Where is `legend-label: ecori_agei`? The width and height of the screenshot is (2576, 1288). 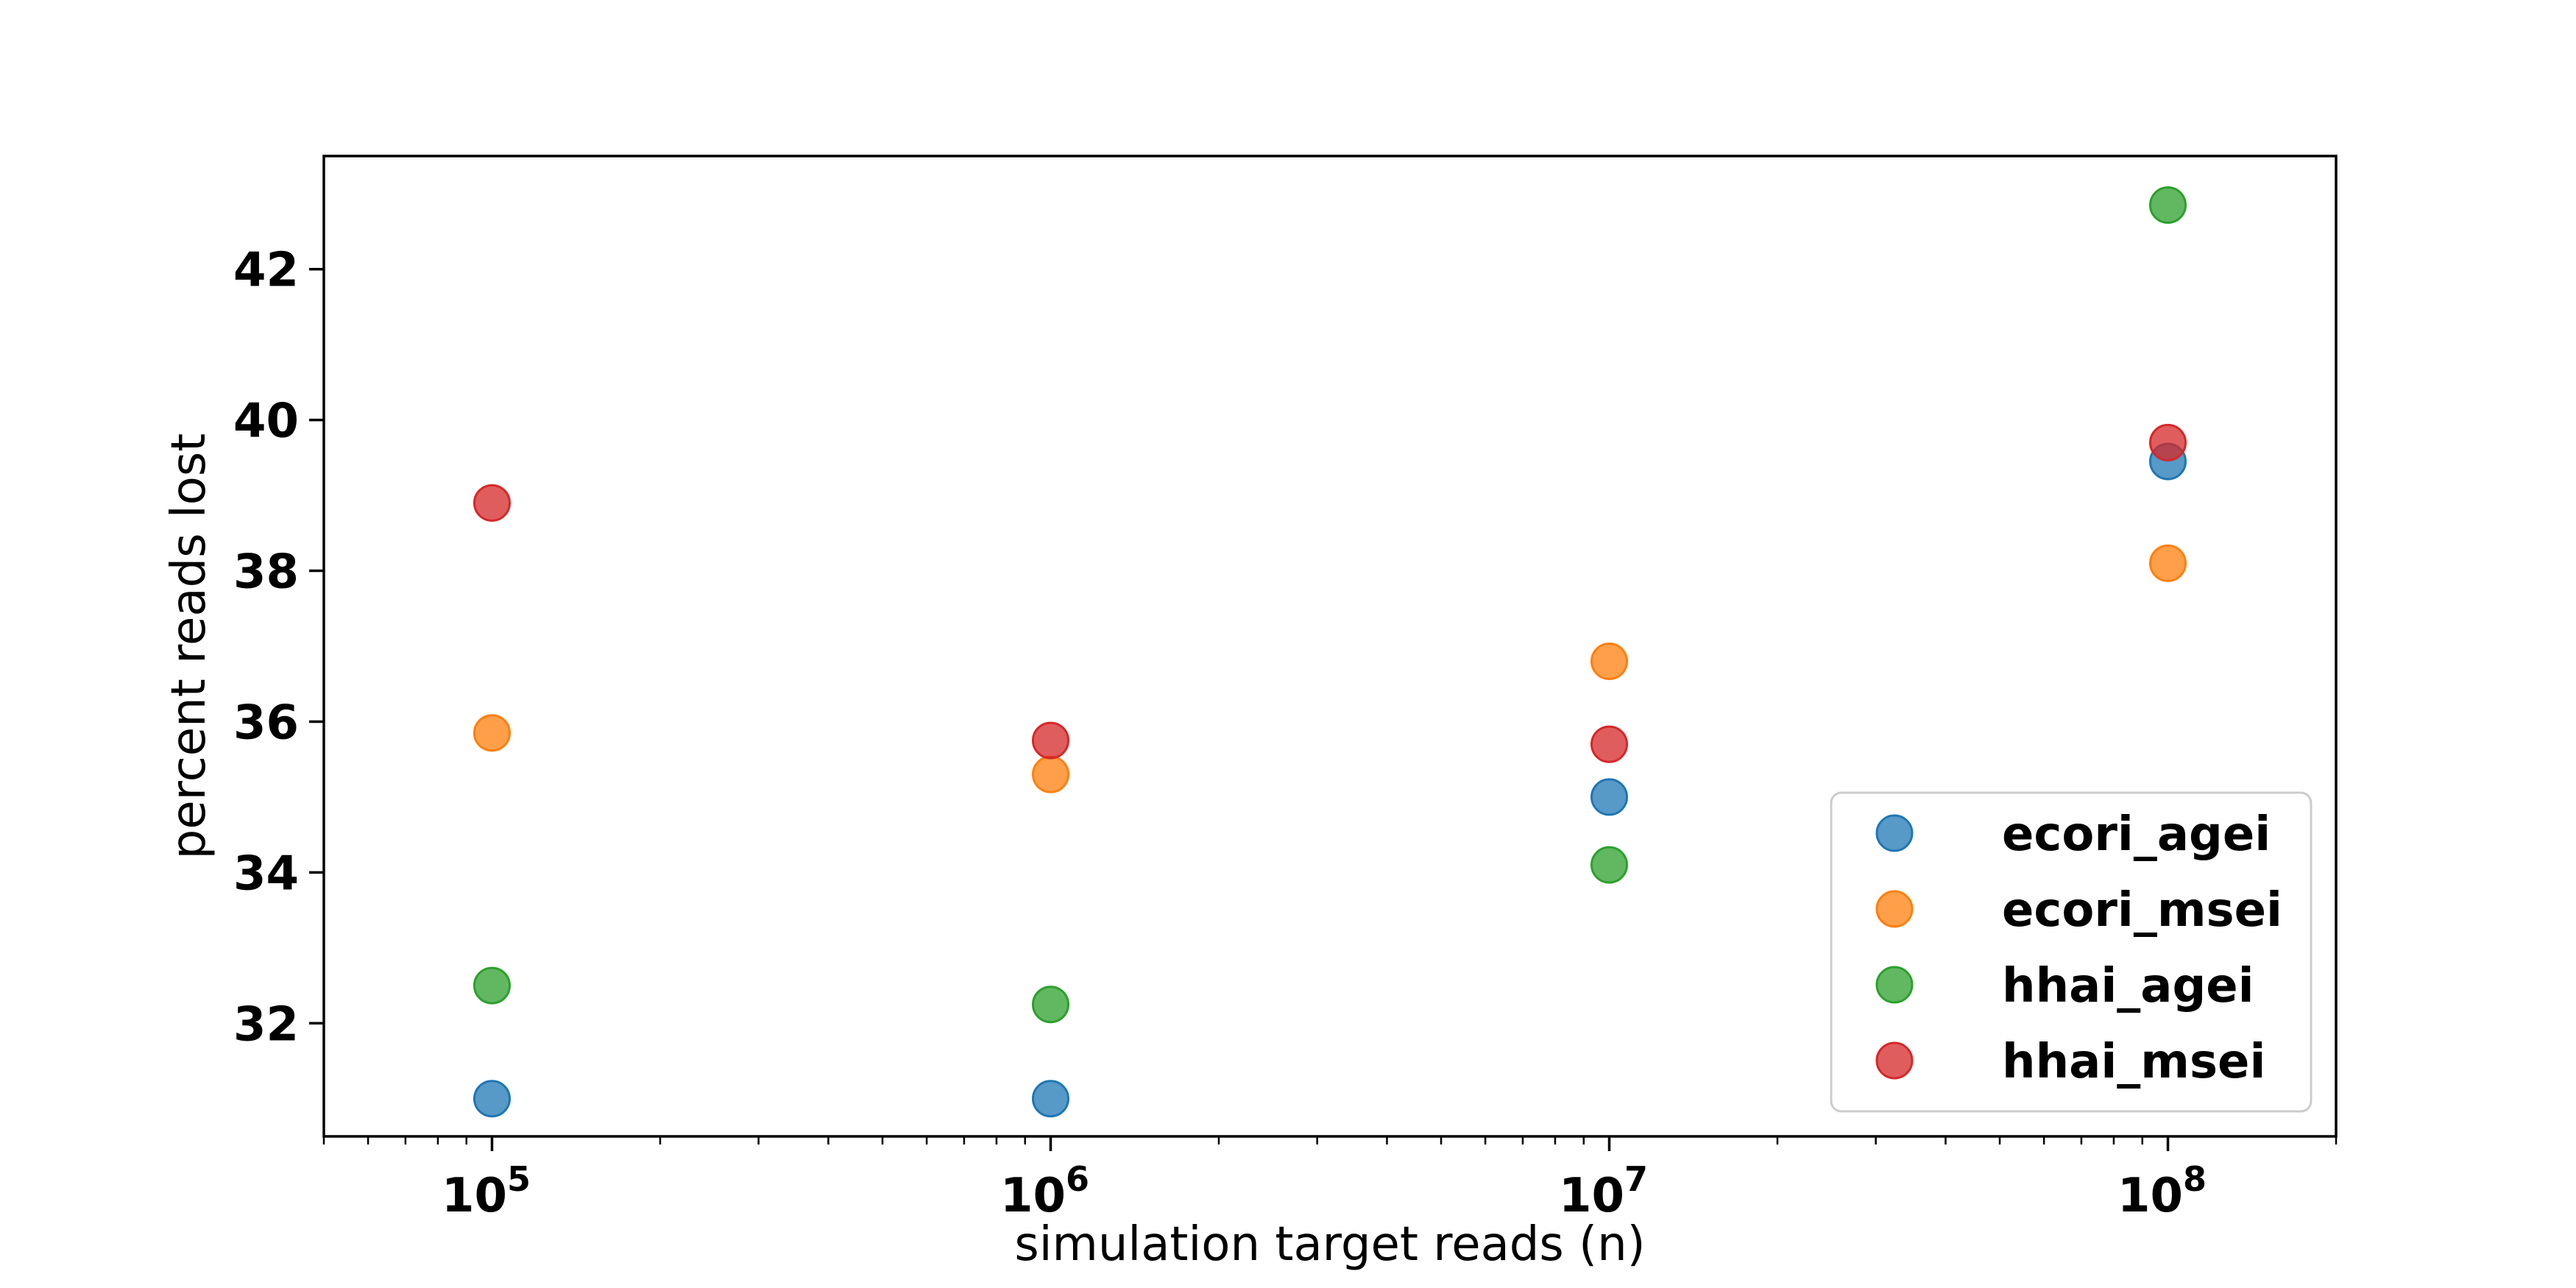 legend-label: ecori_agei is located at coordinates (2136, 834).